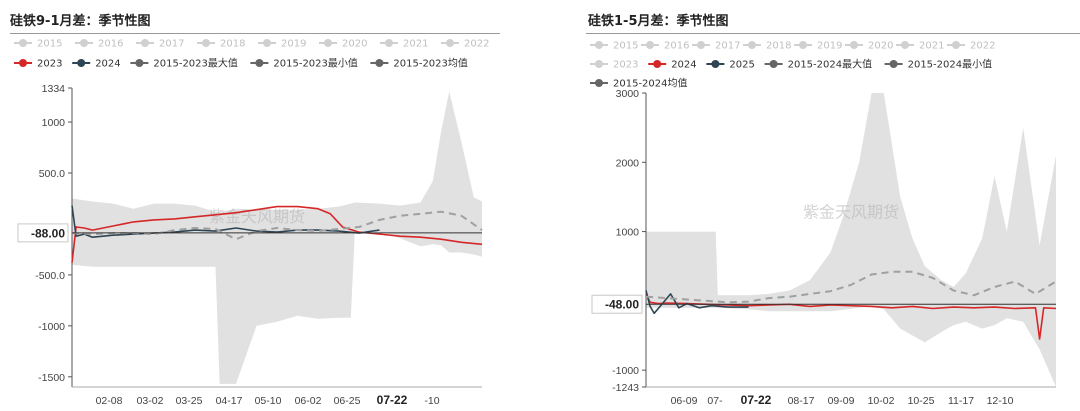  I want to click on legend-item: 2015-2024最小值, so click(938, 64).